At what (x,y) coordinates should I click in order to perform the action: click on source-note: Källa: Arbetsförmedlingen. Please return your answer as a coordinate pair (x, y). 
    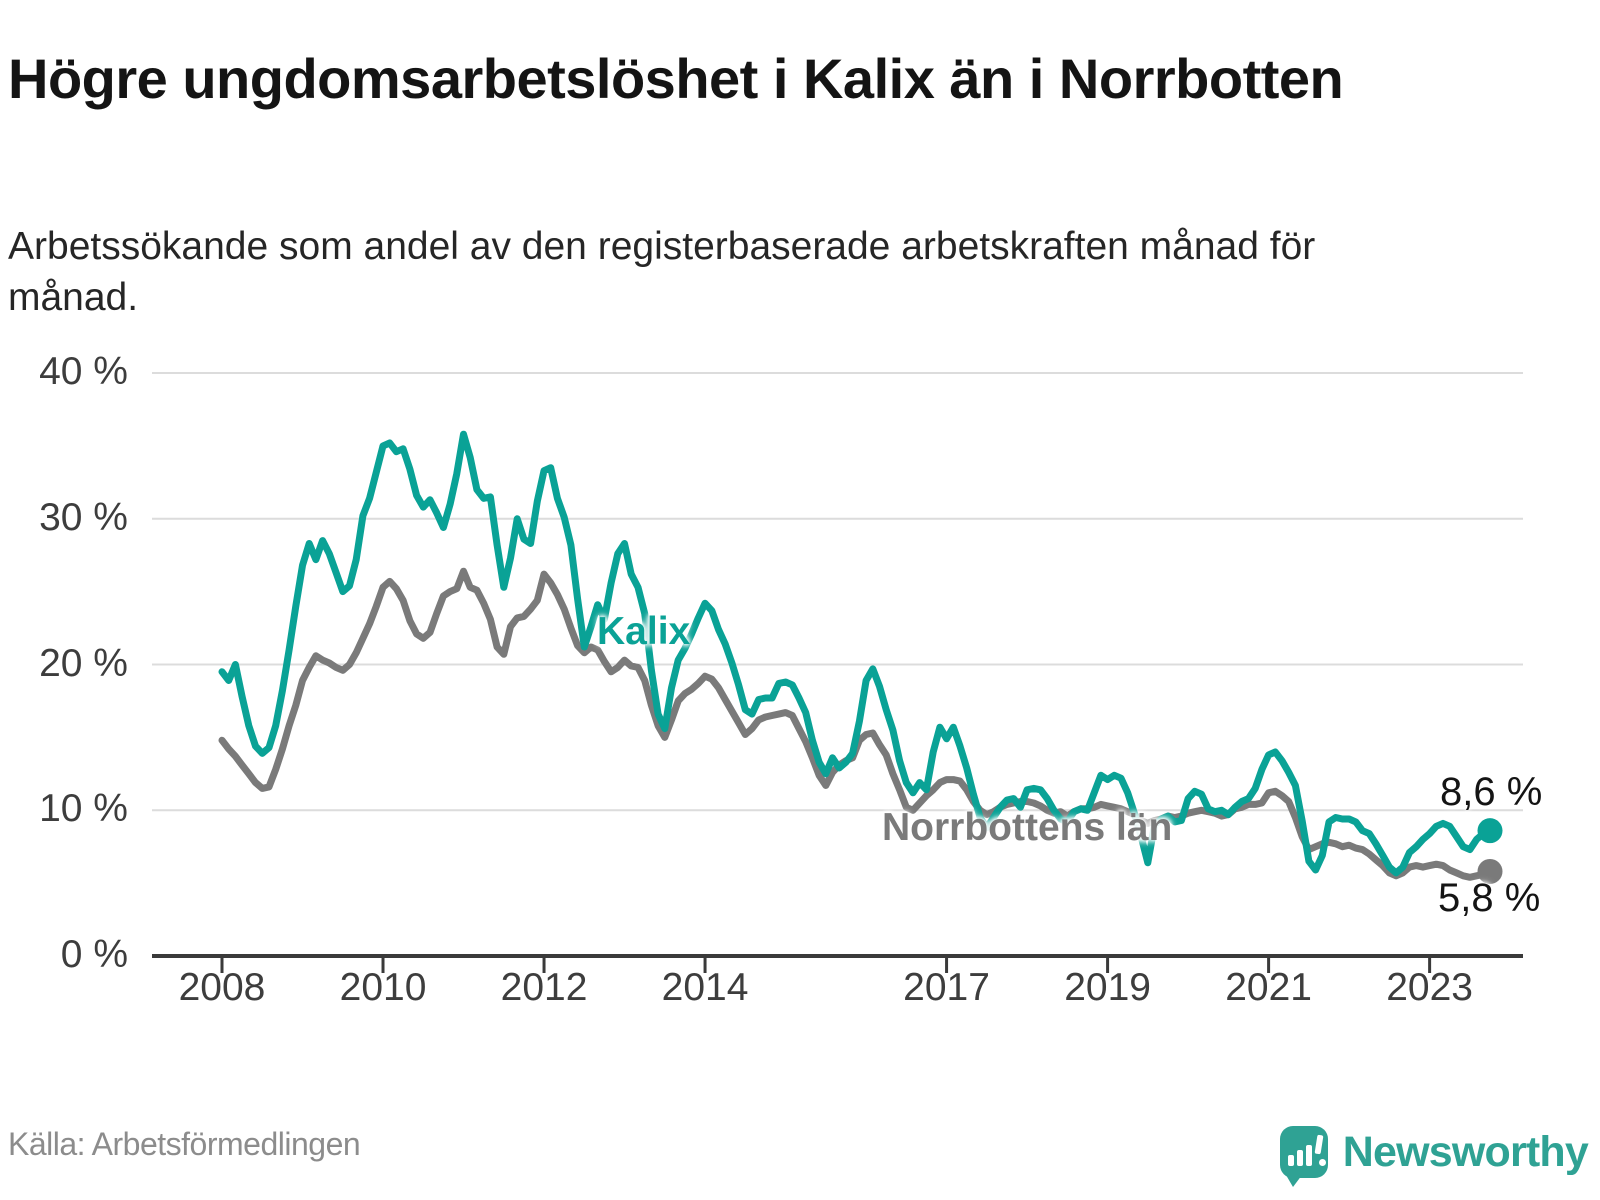
    Looking at the image, I should click on (184, 1144).